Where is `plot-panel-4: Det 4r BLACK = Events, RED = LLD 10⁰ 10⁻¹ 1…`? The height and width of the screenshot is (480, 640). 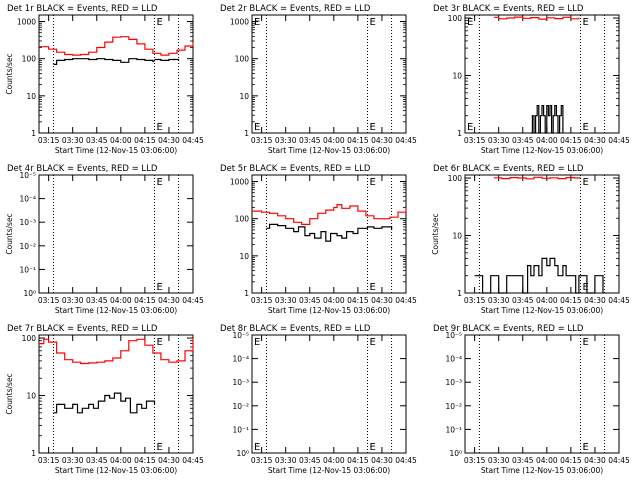 plot-panel-4: Det 4r BLACK = Events, RED = LLD 10⁰ 10⁻¹ 1… is located at coordinates (104, 239).